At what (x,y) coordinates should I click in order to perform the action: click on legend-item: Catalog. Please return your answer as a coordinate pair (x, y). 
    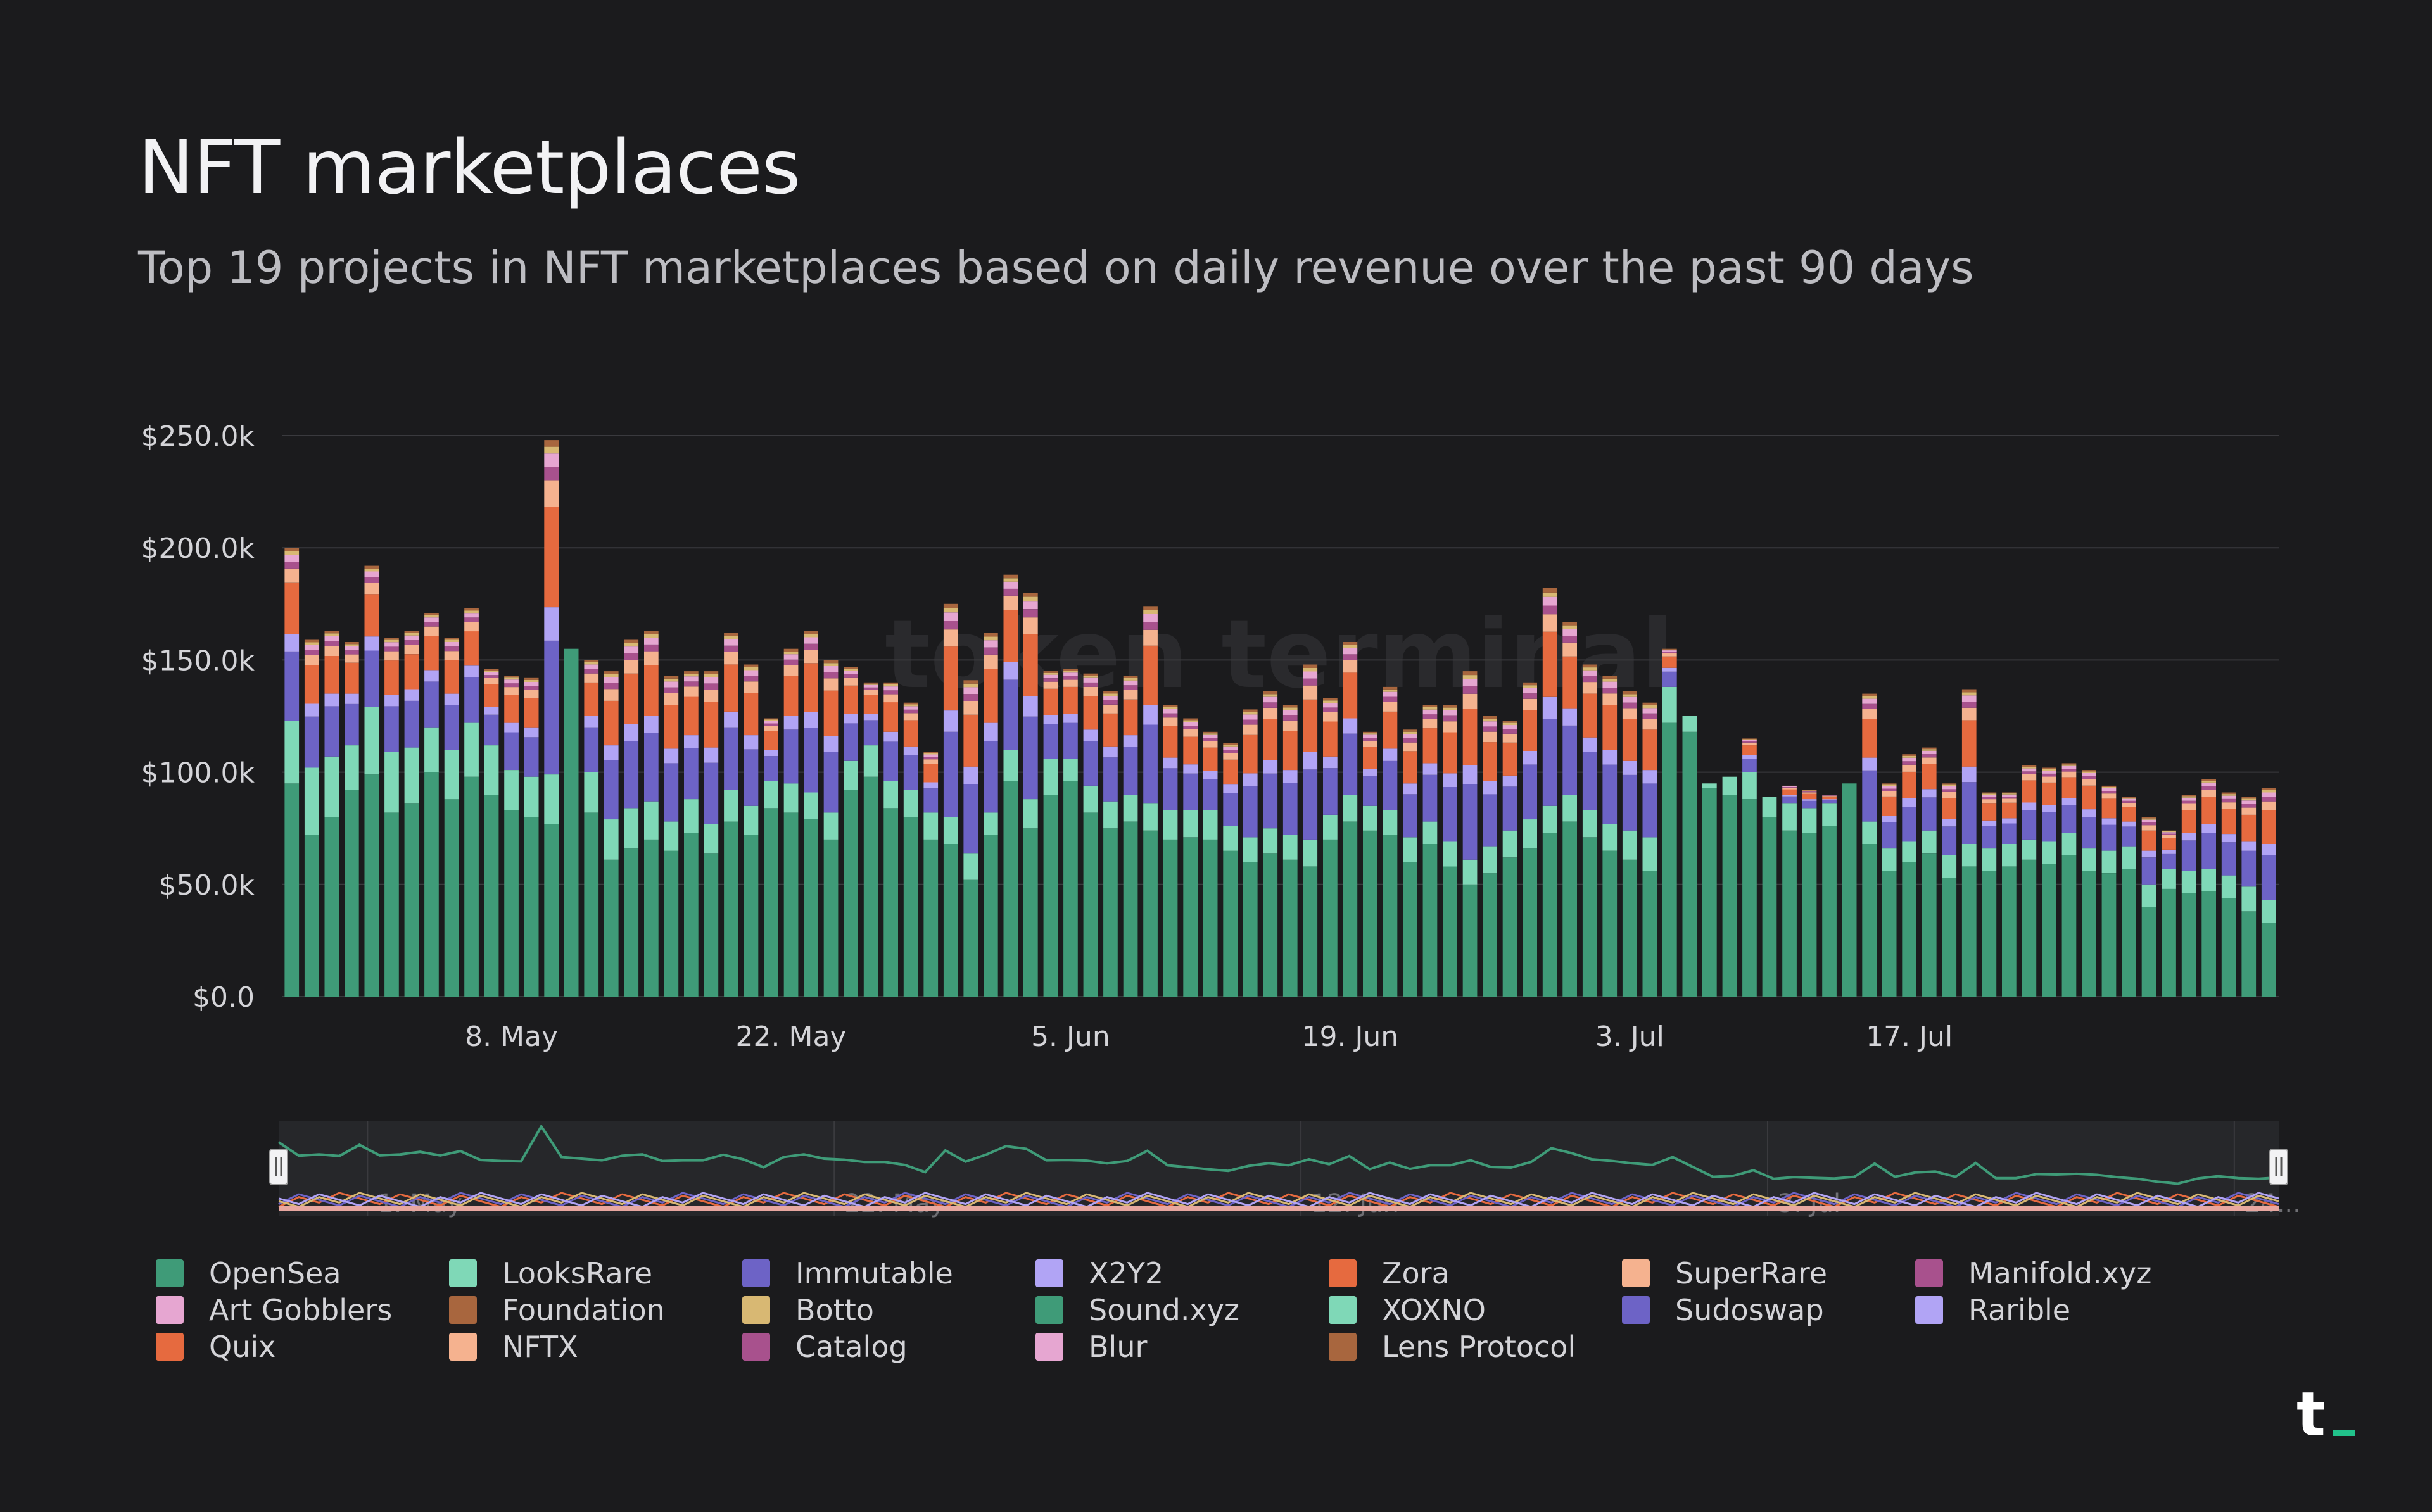
    Looking at the image, I should click on (825, 1346).